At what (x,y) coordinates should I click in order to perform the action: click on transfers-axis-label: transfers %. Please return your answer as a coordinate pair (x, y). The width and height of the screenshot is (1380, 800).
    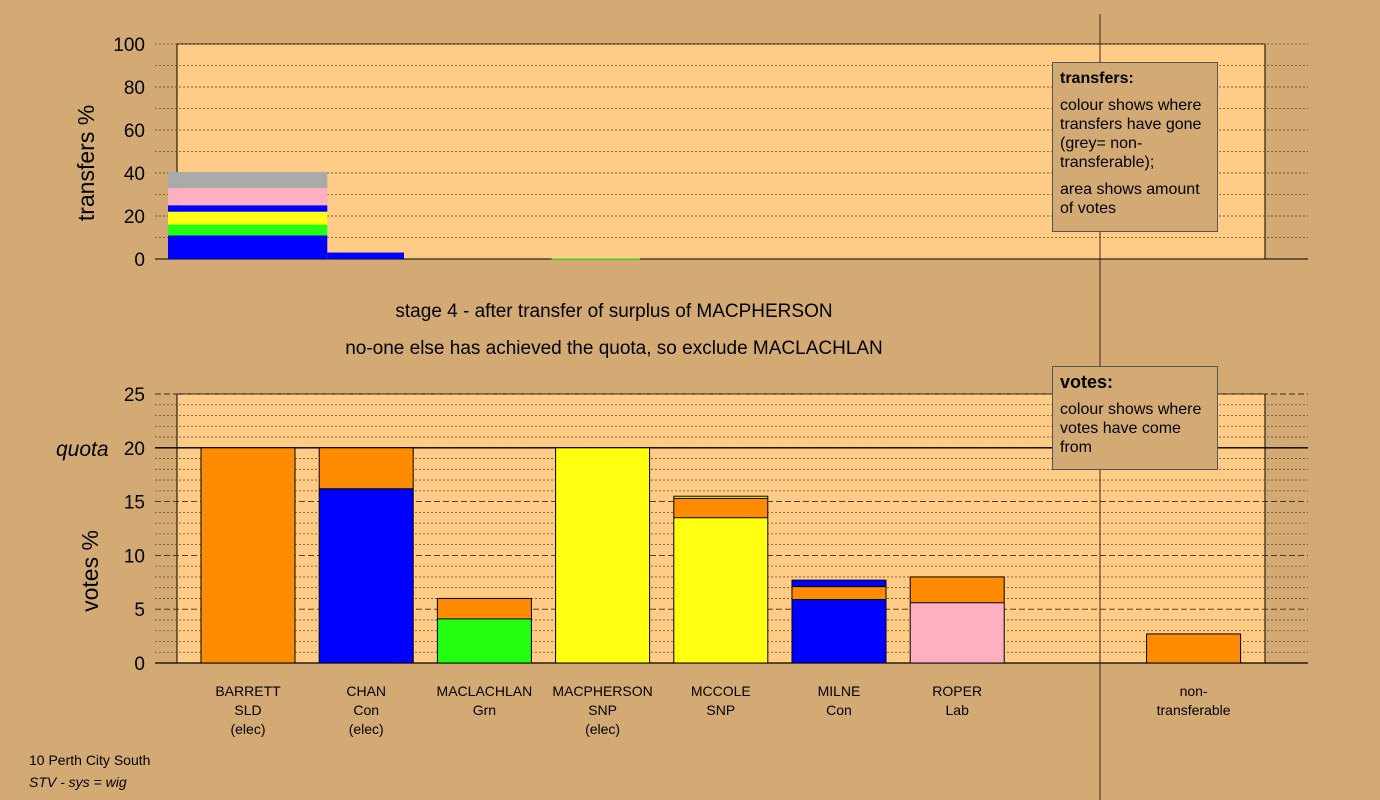
    Looking at the image, I should click on (86, 163).